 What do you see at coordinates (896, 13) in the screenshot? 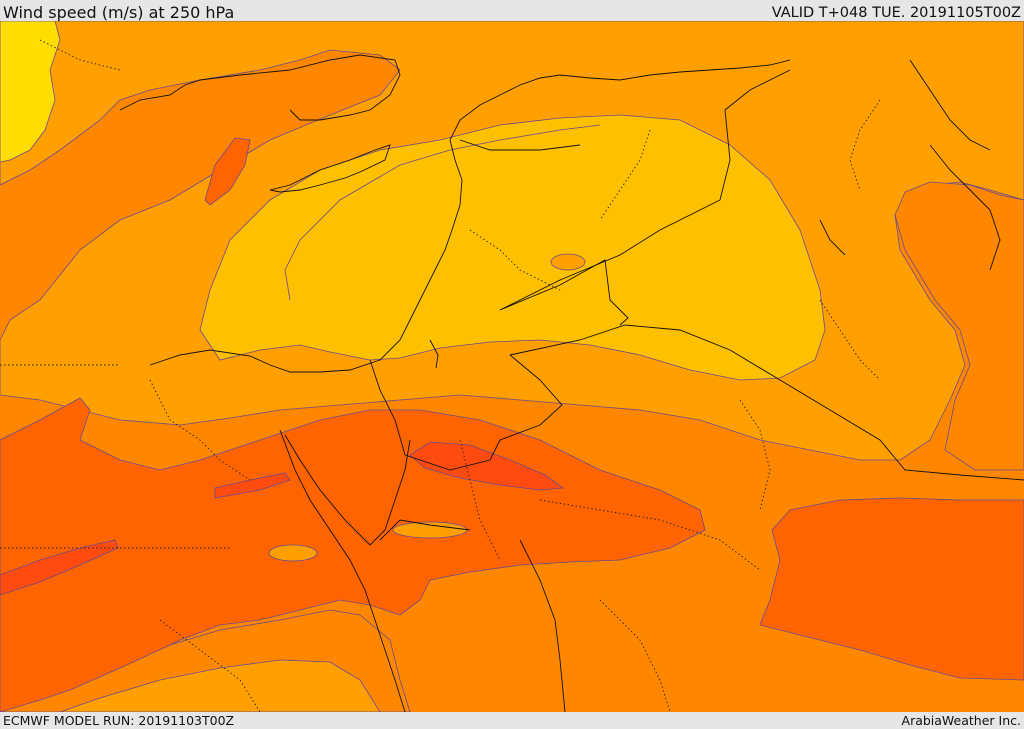
I see `valid-time-label: VALID T+048 TUE. 20191105T00Z` at bounding box center [896, 13].